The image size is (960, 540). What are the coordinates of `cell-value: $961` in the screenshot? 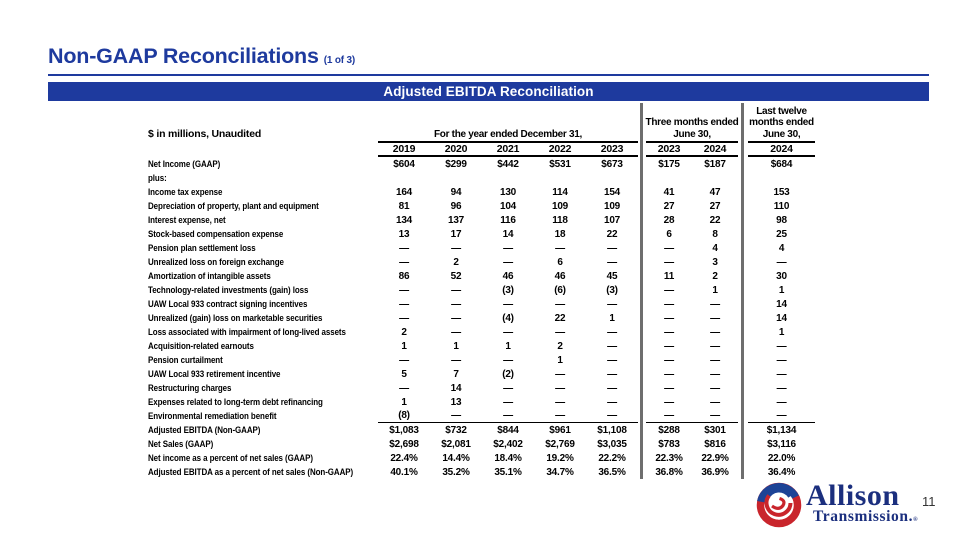 It's located at (560, 430).